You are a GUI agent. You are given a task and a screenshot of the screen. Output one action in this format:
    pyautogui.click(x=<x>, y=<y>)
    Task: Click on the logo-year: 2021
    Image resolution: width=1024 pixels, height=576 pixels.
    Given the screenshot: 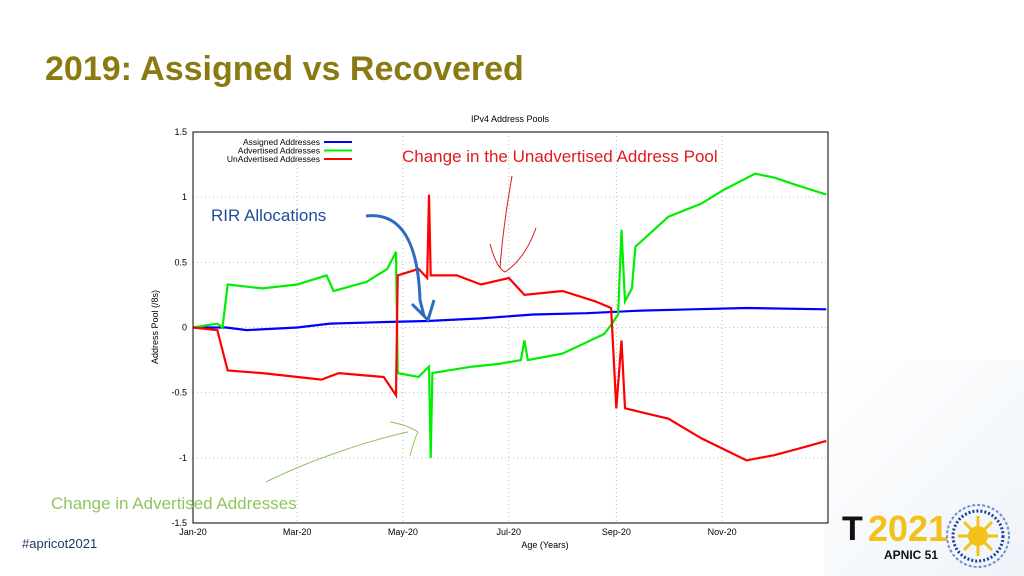 What is the action you would take?
    pyautogui.click(x=908, y=528)
    